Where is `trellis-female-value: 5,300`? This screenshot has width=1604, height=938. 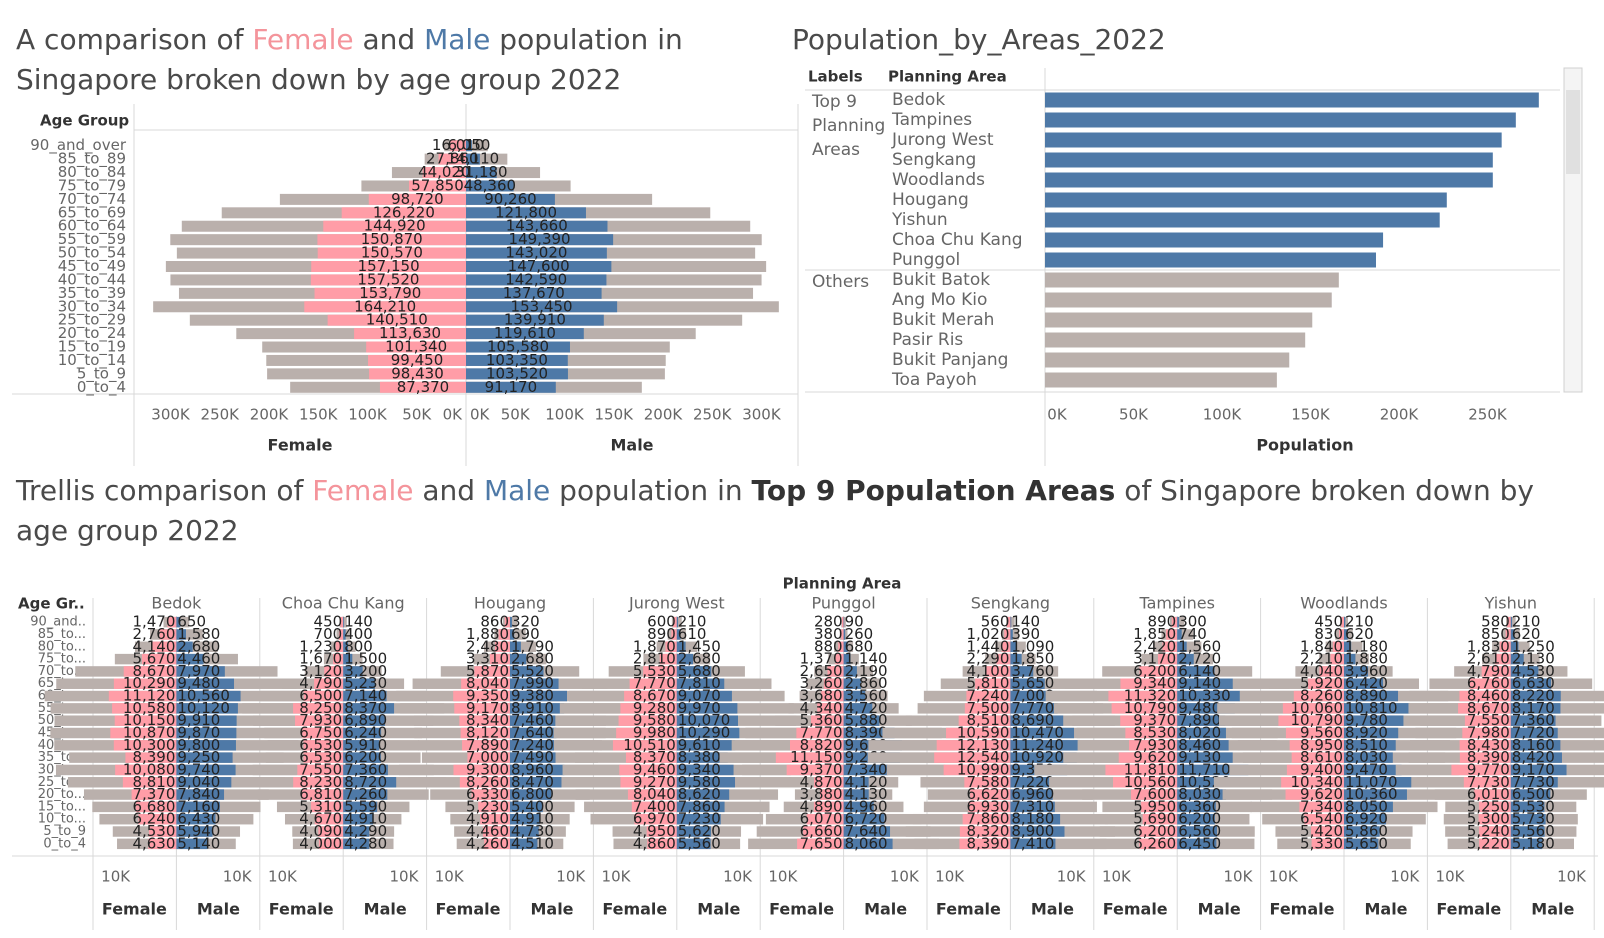
trellis-female-value: 5,300 is located at coordinates (1488, 819).